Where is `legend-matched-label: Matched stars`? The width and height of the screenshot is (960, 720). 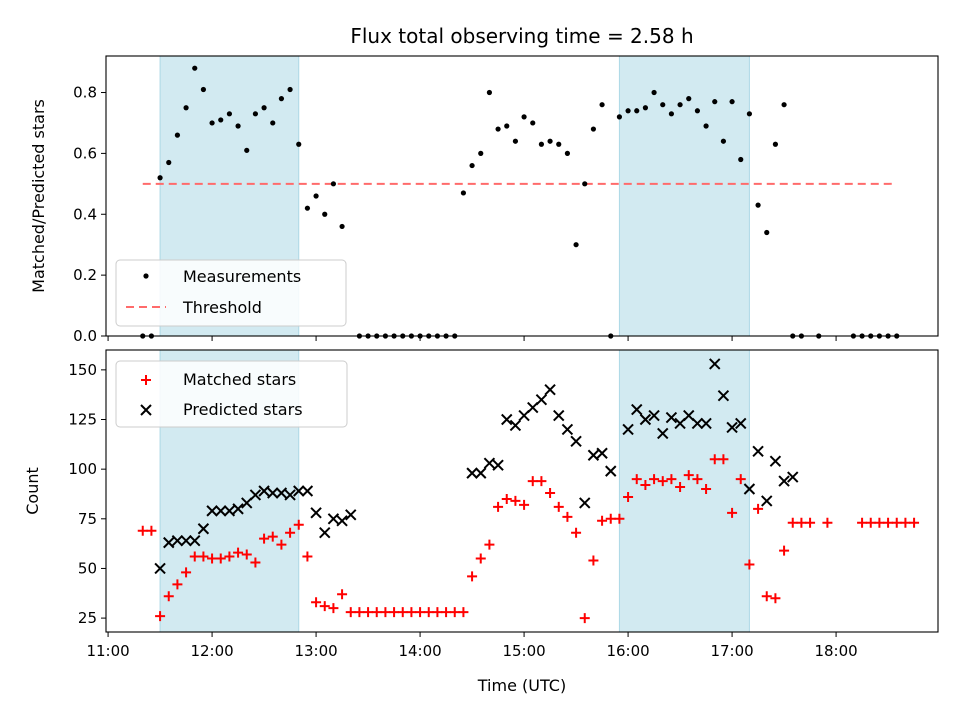
legend-matched-label: Matched stars is located at coordinates (239, 379).